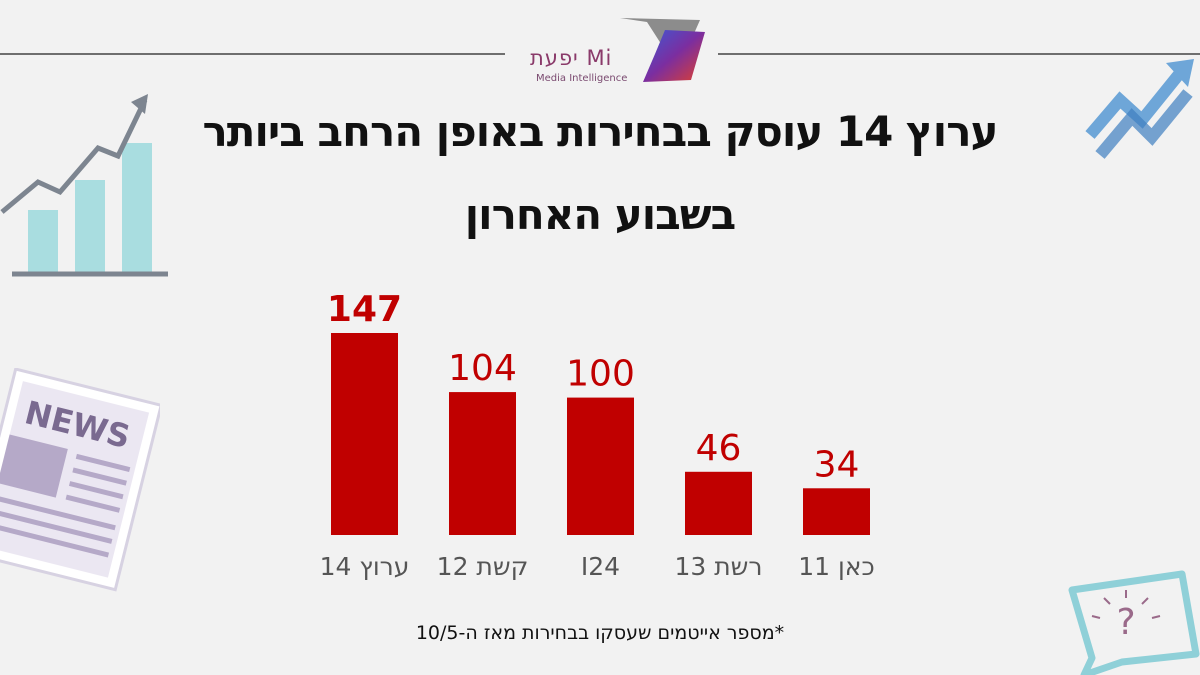 The width and height of the screenshot is (1200, 675). What do you see at coordinates (483, 566) in the screenshot?
I see `category-label-1: קשת 12` at bounding box center [483, 566].